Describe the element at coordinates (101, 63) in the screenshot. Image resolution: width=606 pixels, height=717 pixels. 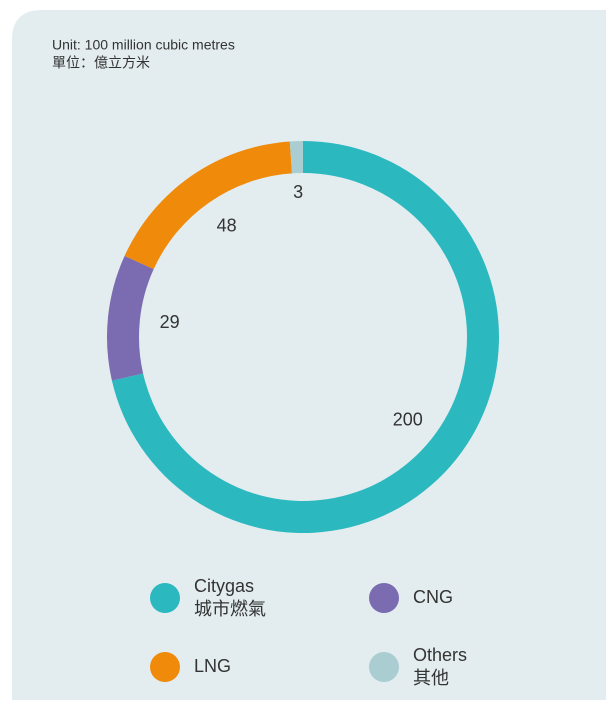
I see `subtitle: 單位：億立方米` at that location.